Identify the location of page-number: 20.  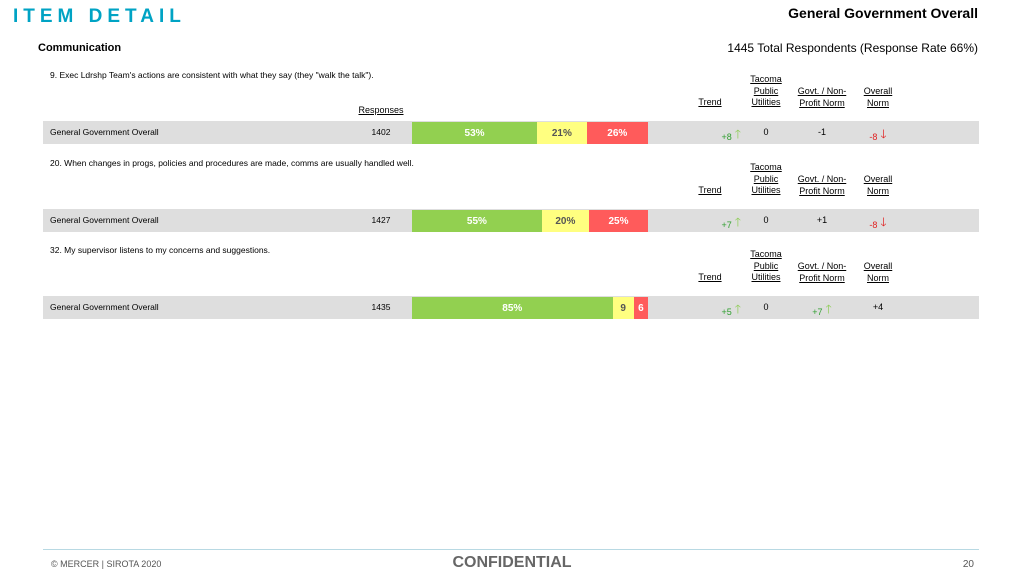
(968, 564).